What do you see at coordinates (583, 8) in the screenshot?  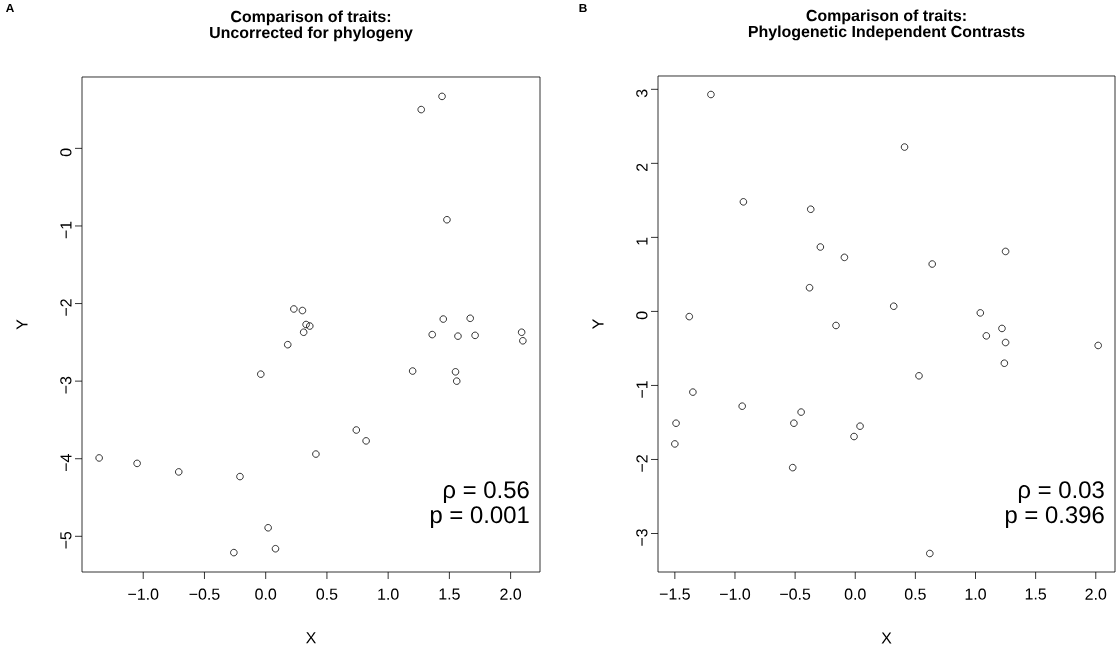 I see `text: B` at bounding box center [583, 8].